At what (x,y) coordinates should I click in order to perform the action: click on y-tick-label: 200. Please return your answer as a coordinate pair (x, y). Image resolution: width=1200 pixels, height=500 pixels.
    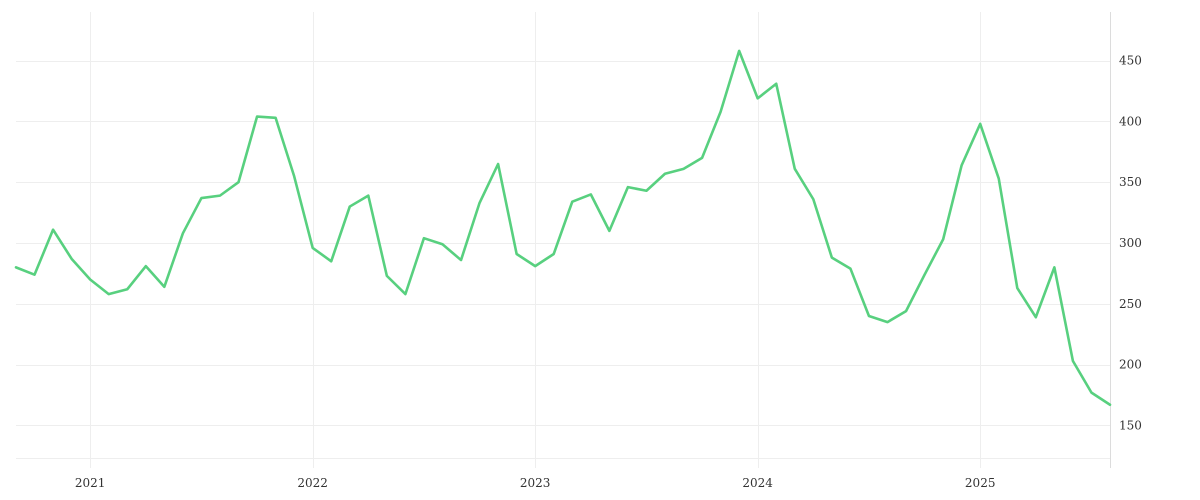
    Looking at the image, I should click on (1130, 365).